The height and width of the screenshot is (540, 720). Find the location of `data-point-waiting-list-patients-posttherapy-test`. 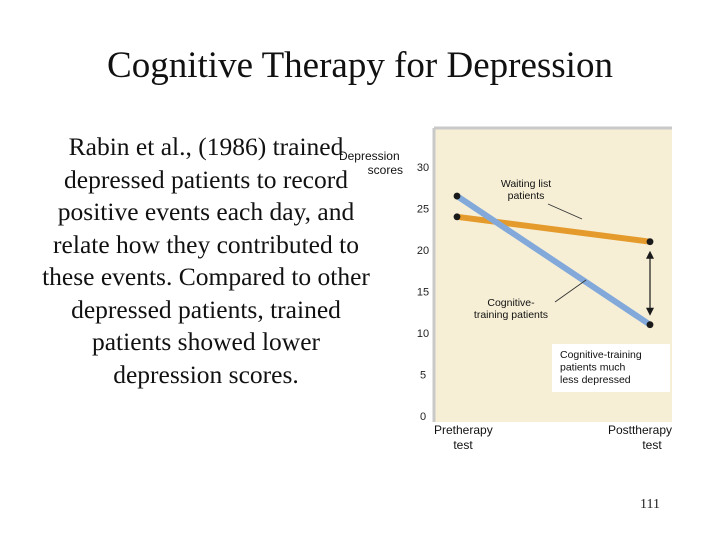

data-point-waiting-list-patients-posttherapy-test is located at coordinates (650, 242).